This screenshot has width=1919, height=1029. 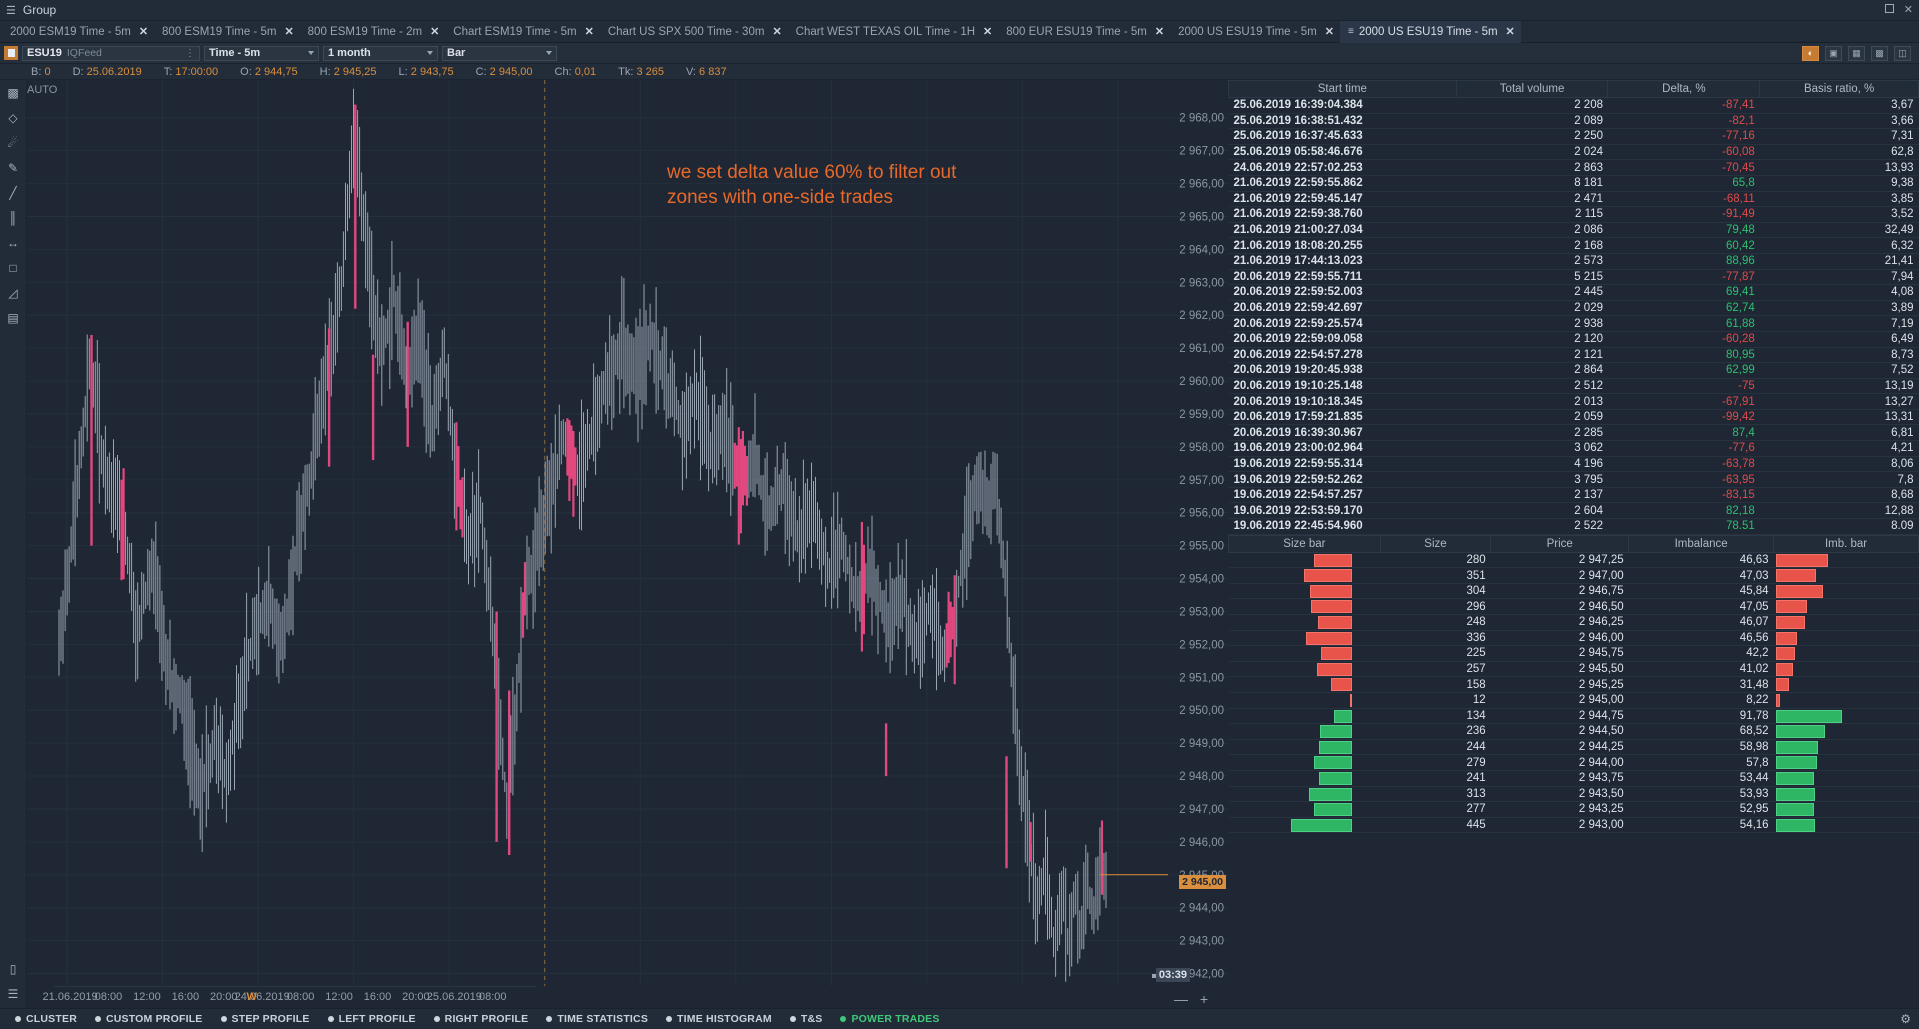 I want to click on table-row: 296 2 946,50 47,05, so click(x=1573, y=606).